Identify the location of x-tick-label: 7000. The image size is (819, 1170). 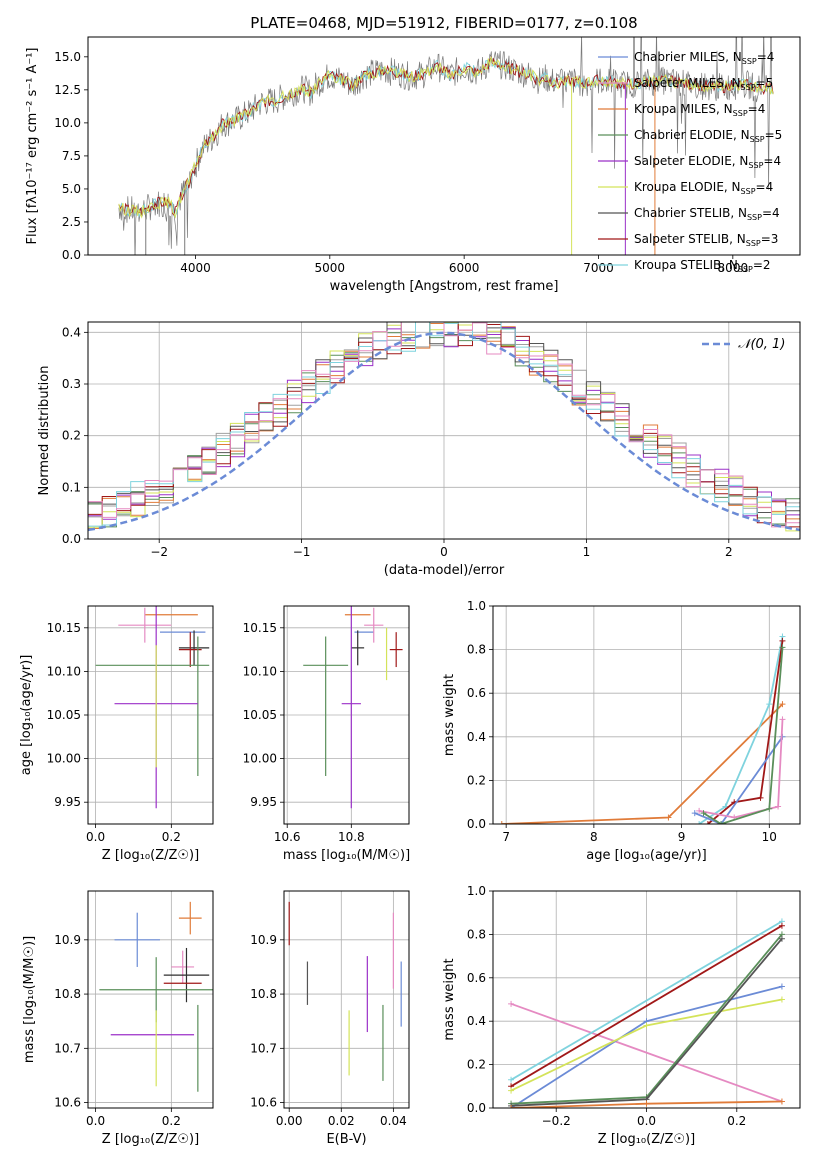
(598, 268).